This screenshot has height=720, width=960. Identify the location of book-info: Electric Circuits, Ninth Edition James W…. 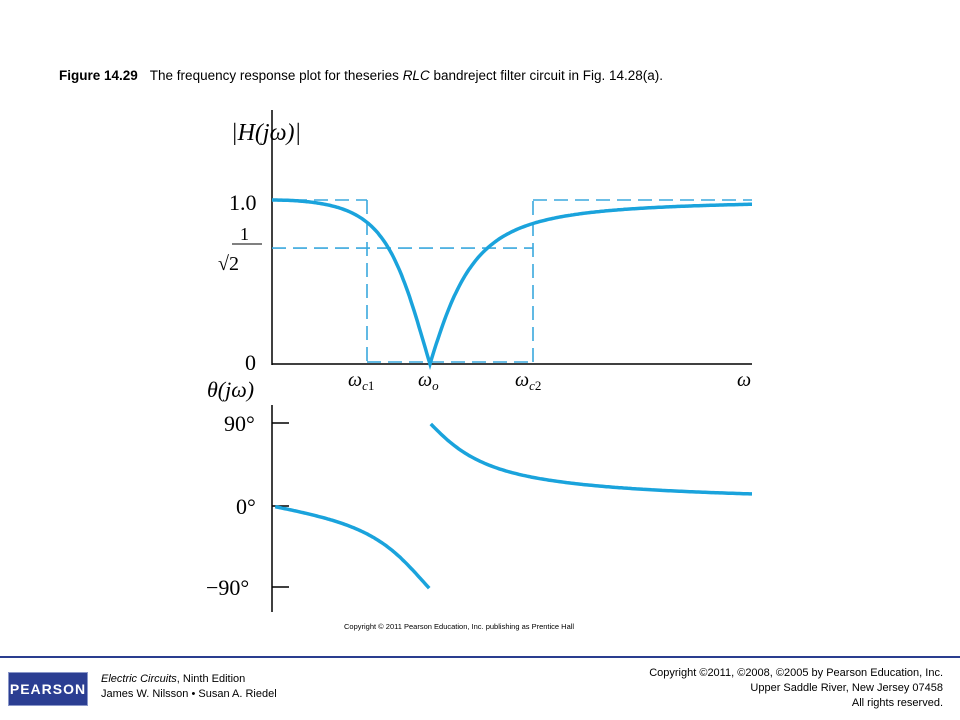
(189, 687).